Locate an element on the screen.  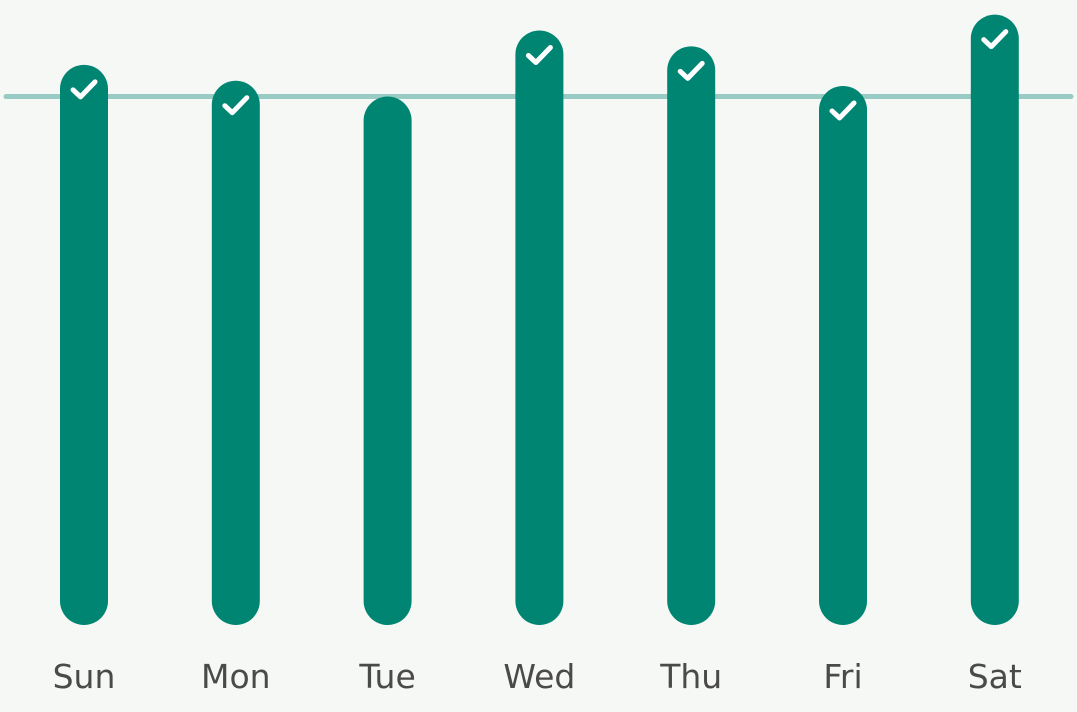
bar-fri is located at coordinates (843, 355).